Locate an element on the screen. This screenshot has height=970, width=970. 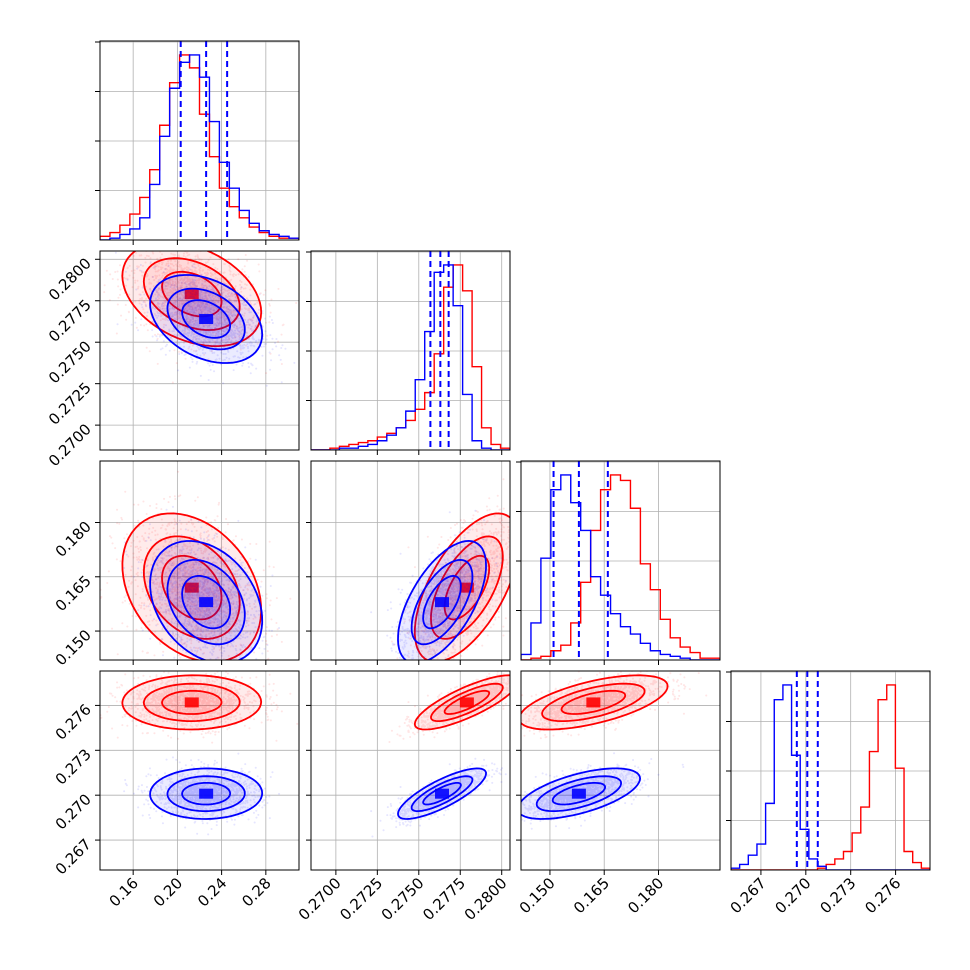
panel-3-2: 0.150 0.165 0.180 is located at coordinates (618, 793).